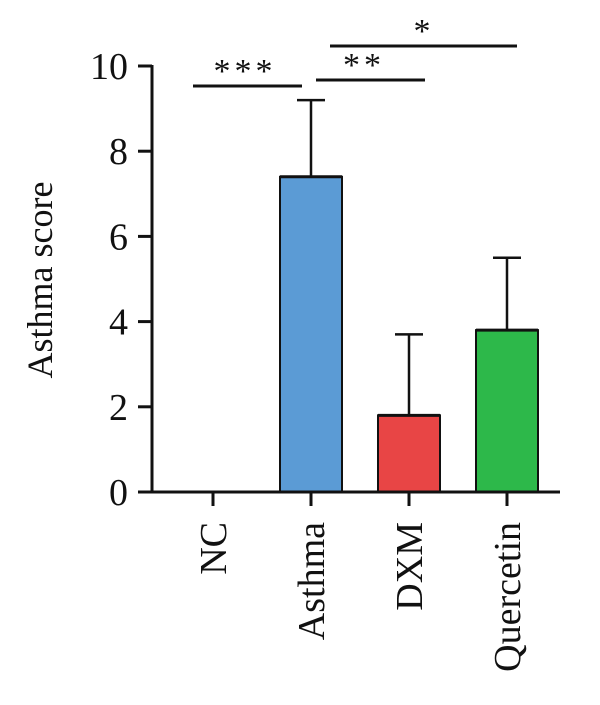 The height and width of the screenshot is (705, 600). I want to click on y-axis: 0 2 4 6 8 10, so click(122, 280).